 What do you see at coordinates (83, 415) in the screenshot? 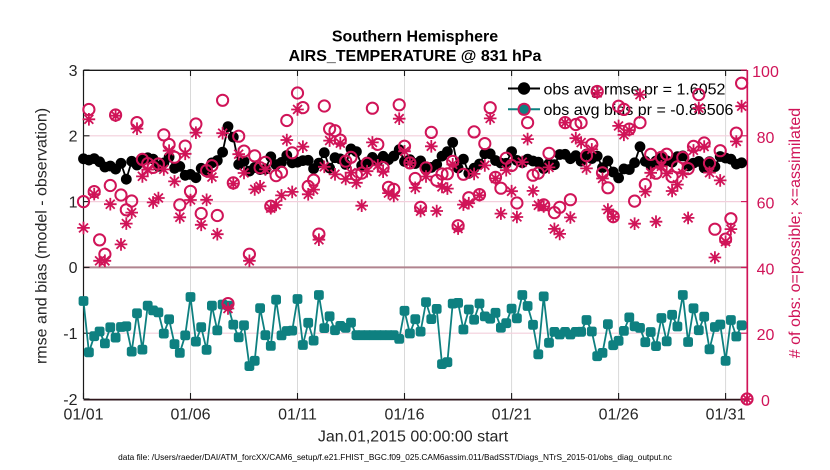
I see `svg-text: 01/01` at bounding box center [83, 415].